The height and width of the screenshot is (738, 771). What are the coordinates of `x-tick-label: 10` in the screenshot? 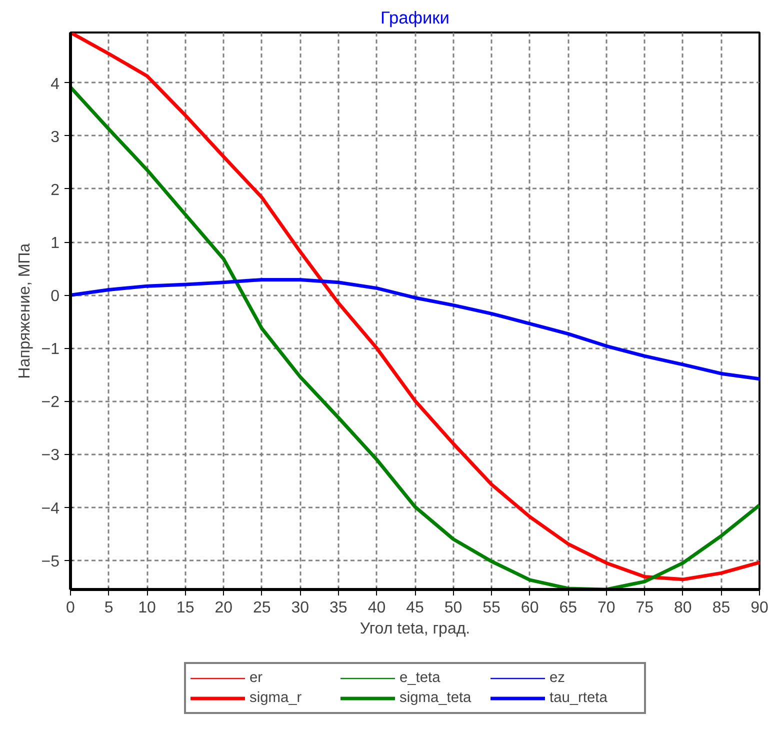 It's located at (147, 608).